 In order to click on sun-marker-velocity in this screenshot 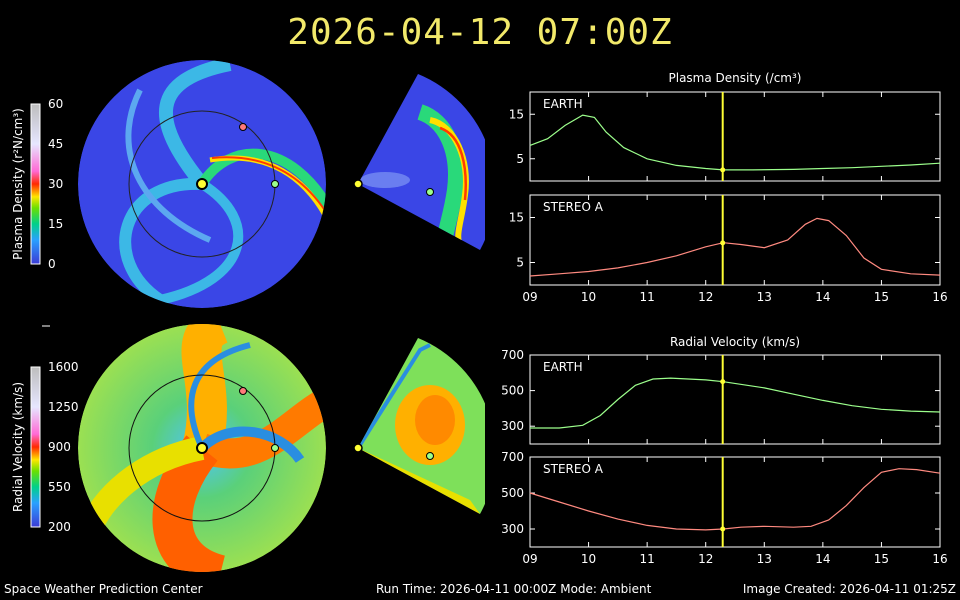, I will do `click(202, 448)`.